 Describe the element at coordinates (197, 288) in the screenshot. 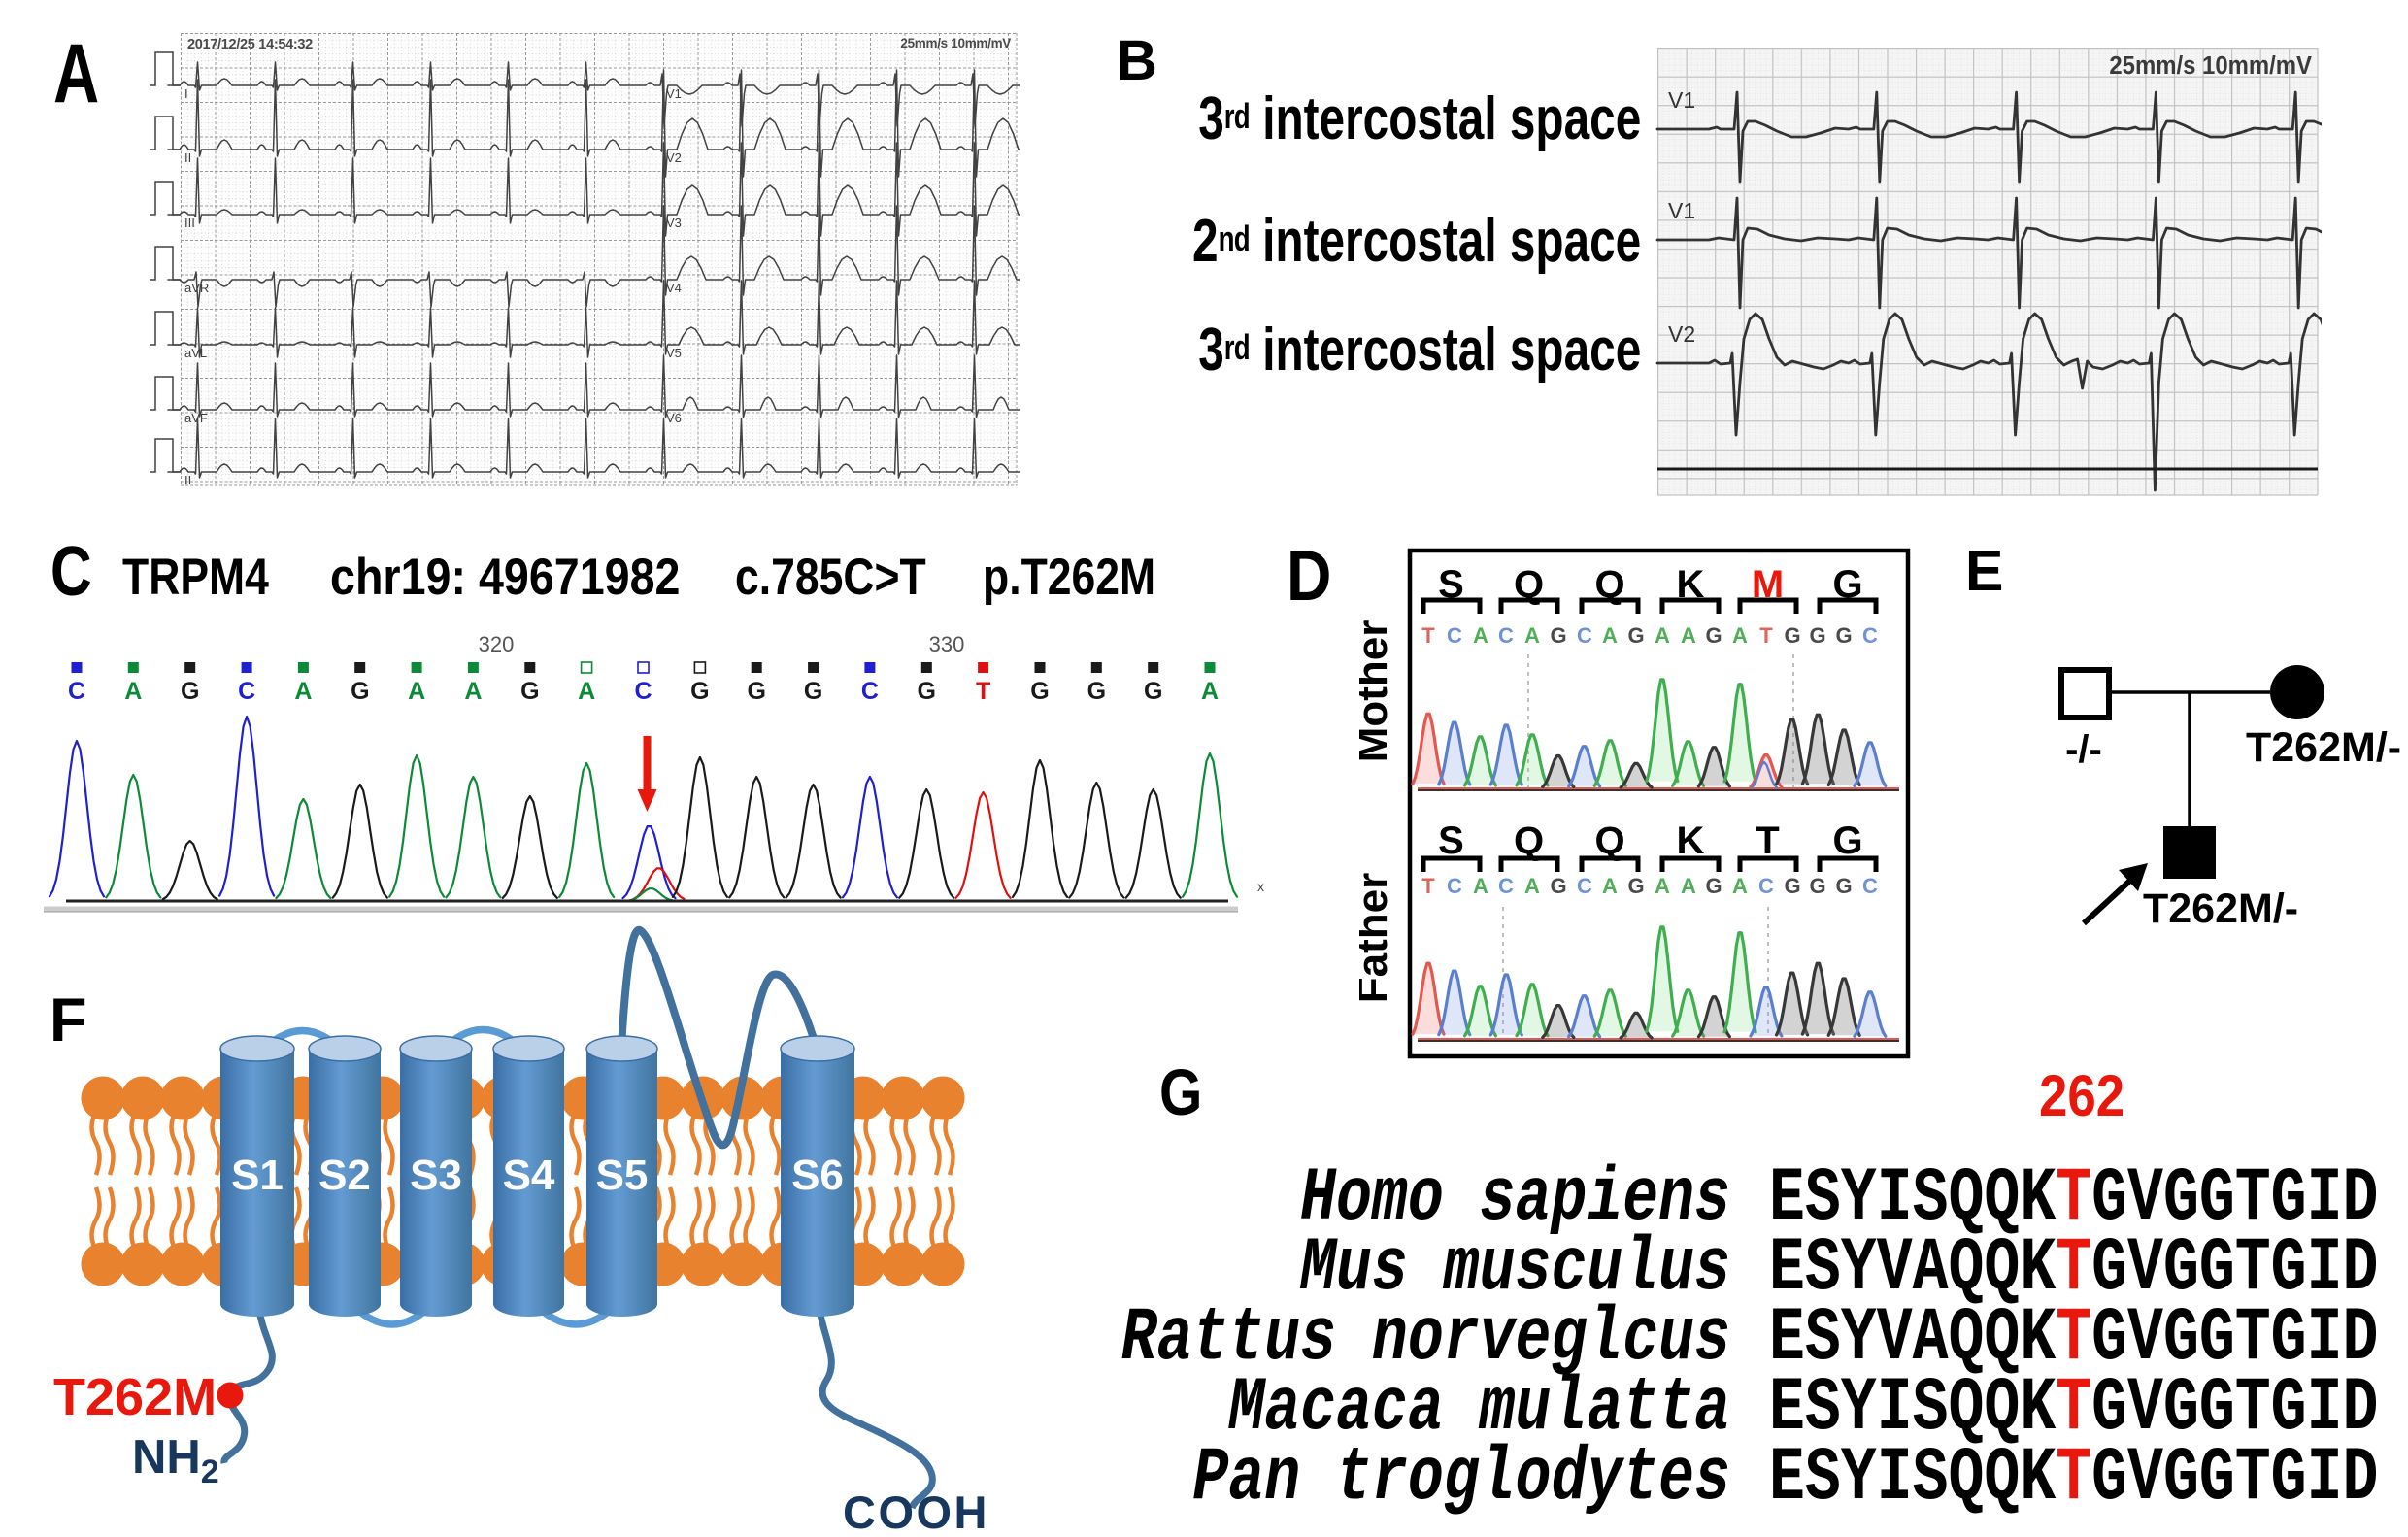

I see `svg-text: aVR` at that location.